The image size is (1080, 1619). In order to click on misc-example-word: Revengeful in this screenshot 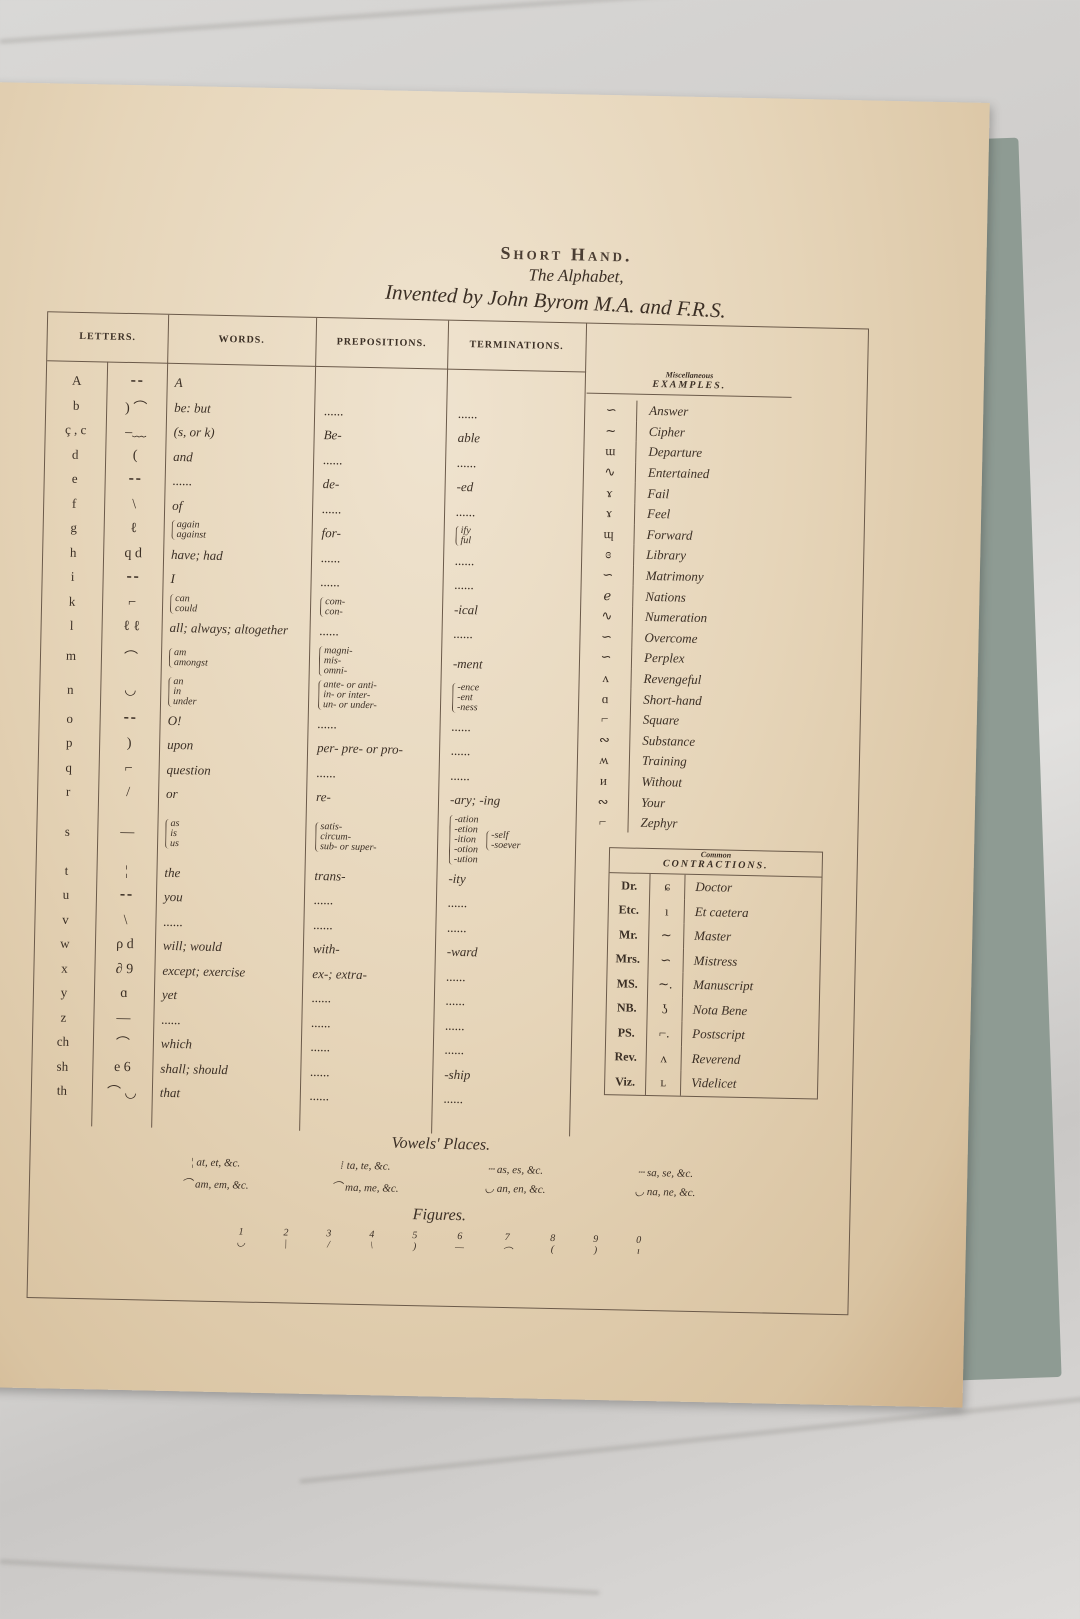, I will do `click(672, 679)`.